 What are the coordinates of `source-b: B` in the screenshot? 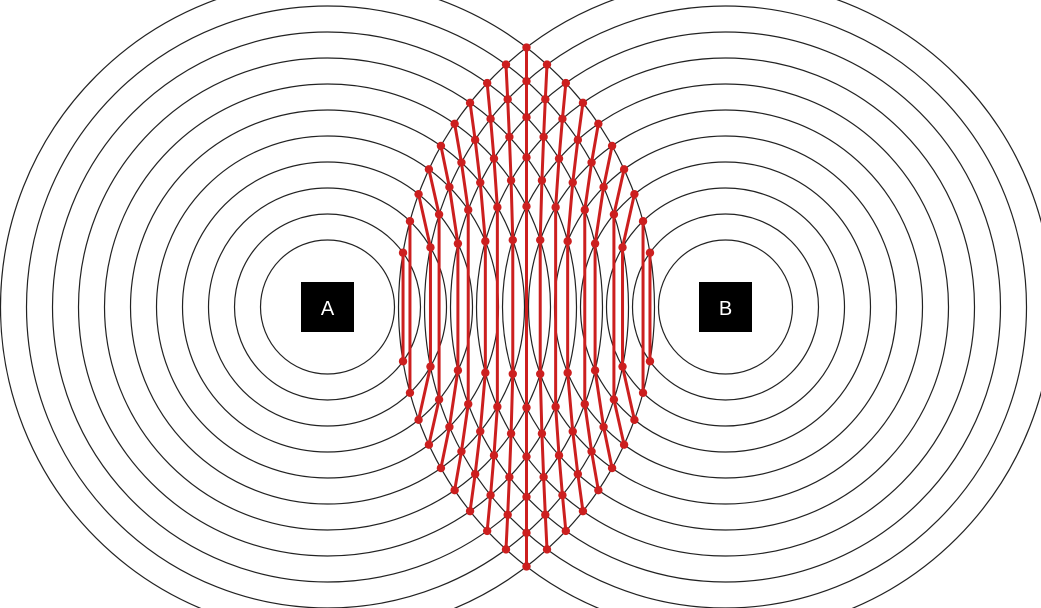 It's located at (725, 307).